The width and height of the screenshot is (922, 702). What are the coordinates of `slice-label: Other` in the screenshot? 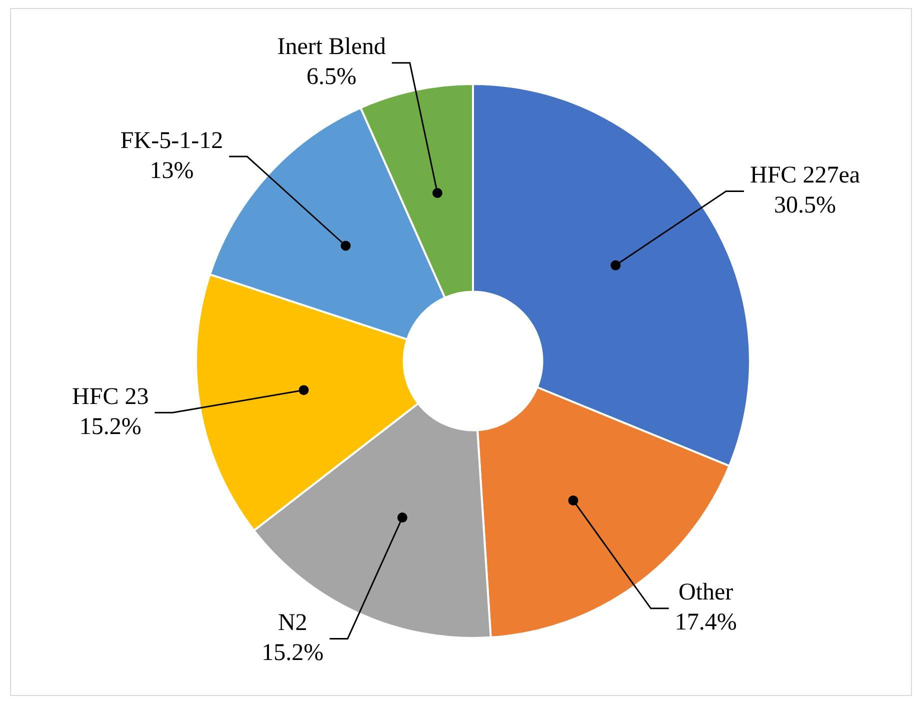 It's located at (706, 593).